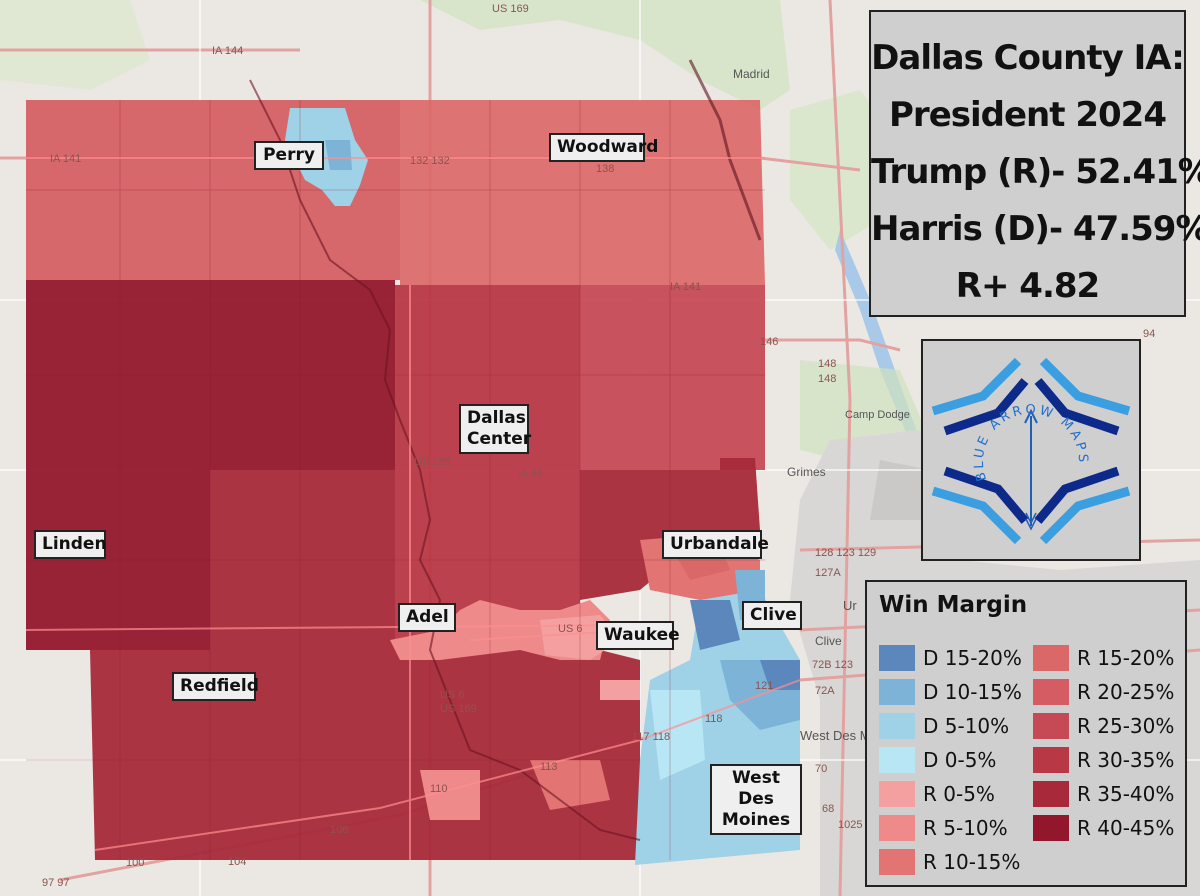 This screenshot has height=896, width=1200. Describe the element at coordinates (965, 828) in the screenshot. I see `legend-label: R 5-10%` at that location.